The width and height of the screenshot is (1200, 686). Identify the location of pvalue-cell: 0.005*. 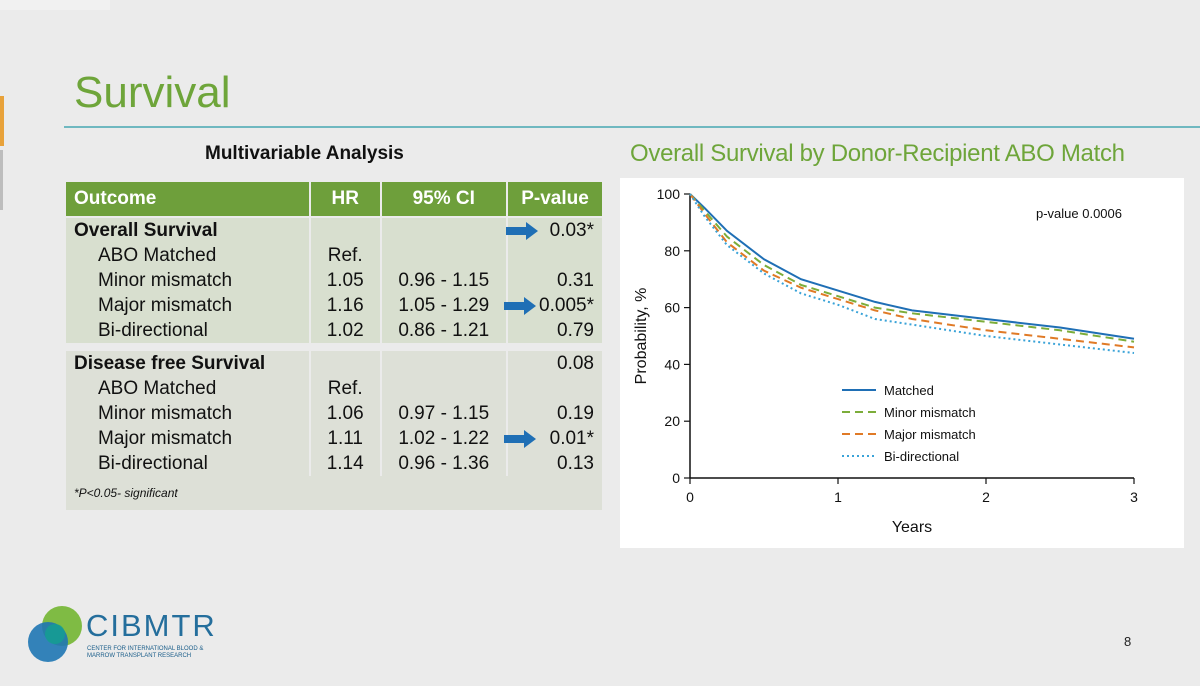
(554, 305).